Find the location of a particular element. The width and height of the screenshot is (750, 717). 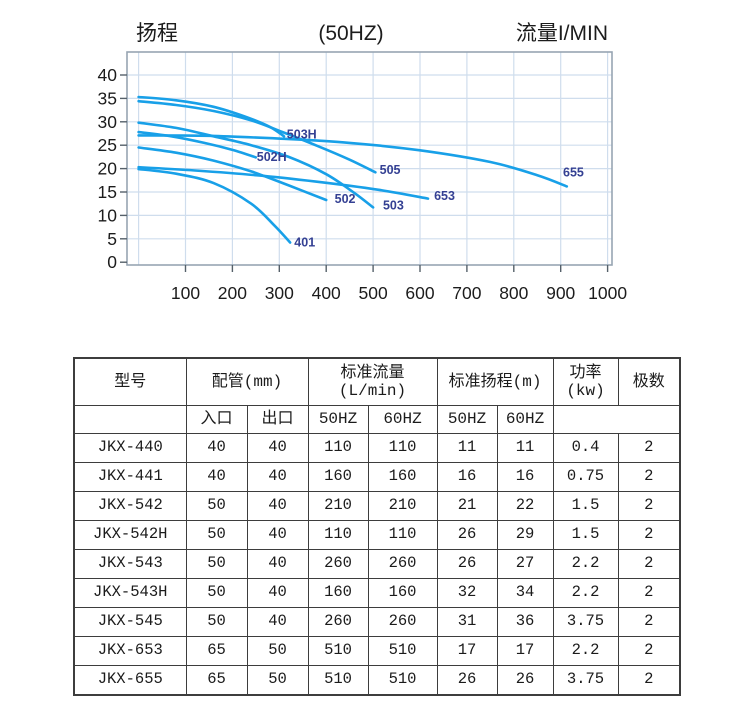

header-flow-line1: 标准流量 is located at coordinates (372, 372).